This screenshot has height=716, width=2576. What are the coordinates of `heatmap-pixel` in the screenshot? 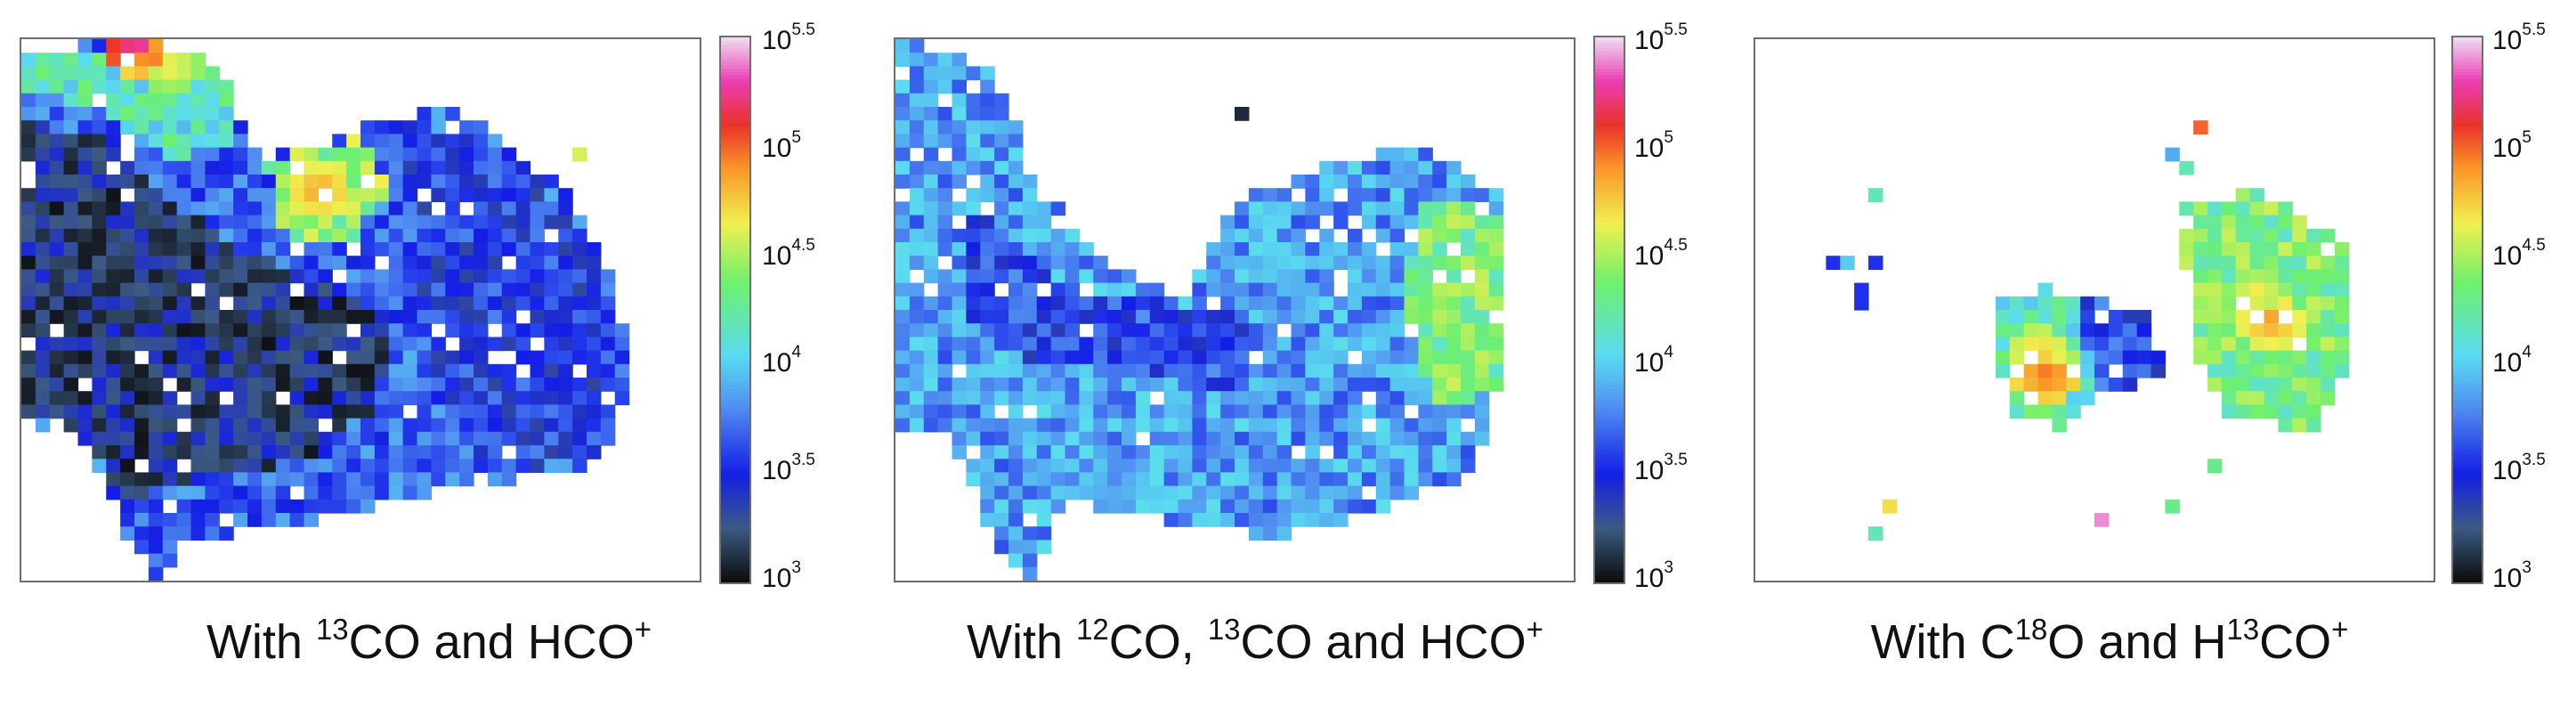 It's located at (1861, 304).